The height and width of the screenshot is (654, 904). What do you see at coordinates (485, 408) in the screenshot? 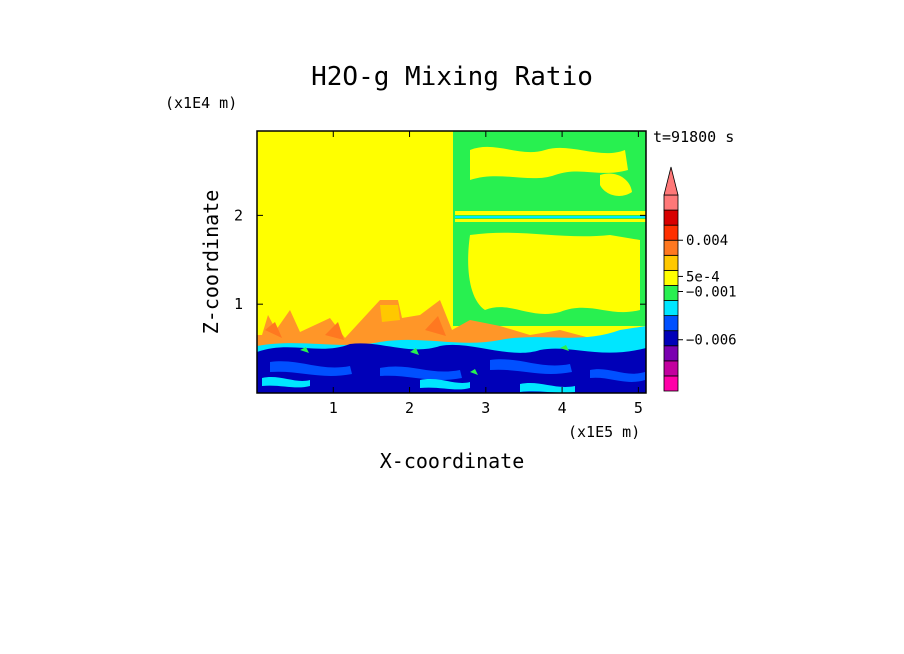
I see `x-tick-label: 3` at bounding box center [485, 408].